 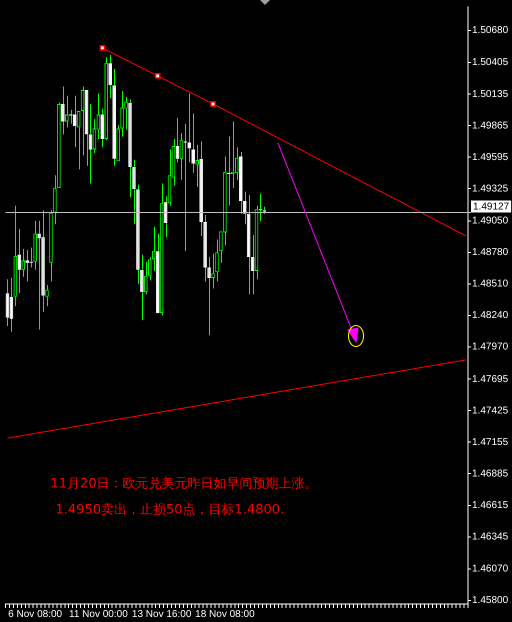 I want to click on x-tick-label: 13 Nov 16:00, so click(x=162, y=614).